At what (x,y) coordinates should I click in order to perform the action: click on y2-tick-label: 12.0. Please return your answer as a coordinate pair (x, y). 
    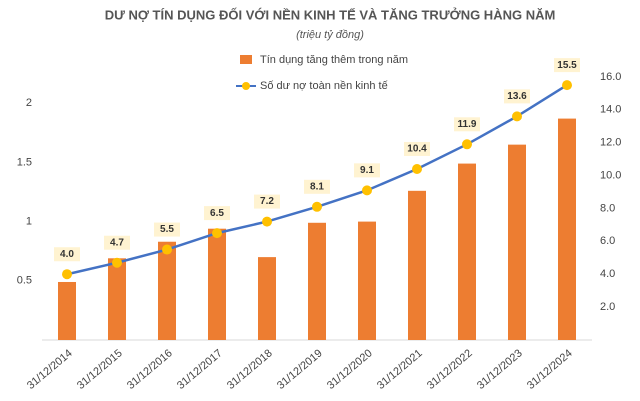
    Looking at the image, I should click on (610, 143).